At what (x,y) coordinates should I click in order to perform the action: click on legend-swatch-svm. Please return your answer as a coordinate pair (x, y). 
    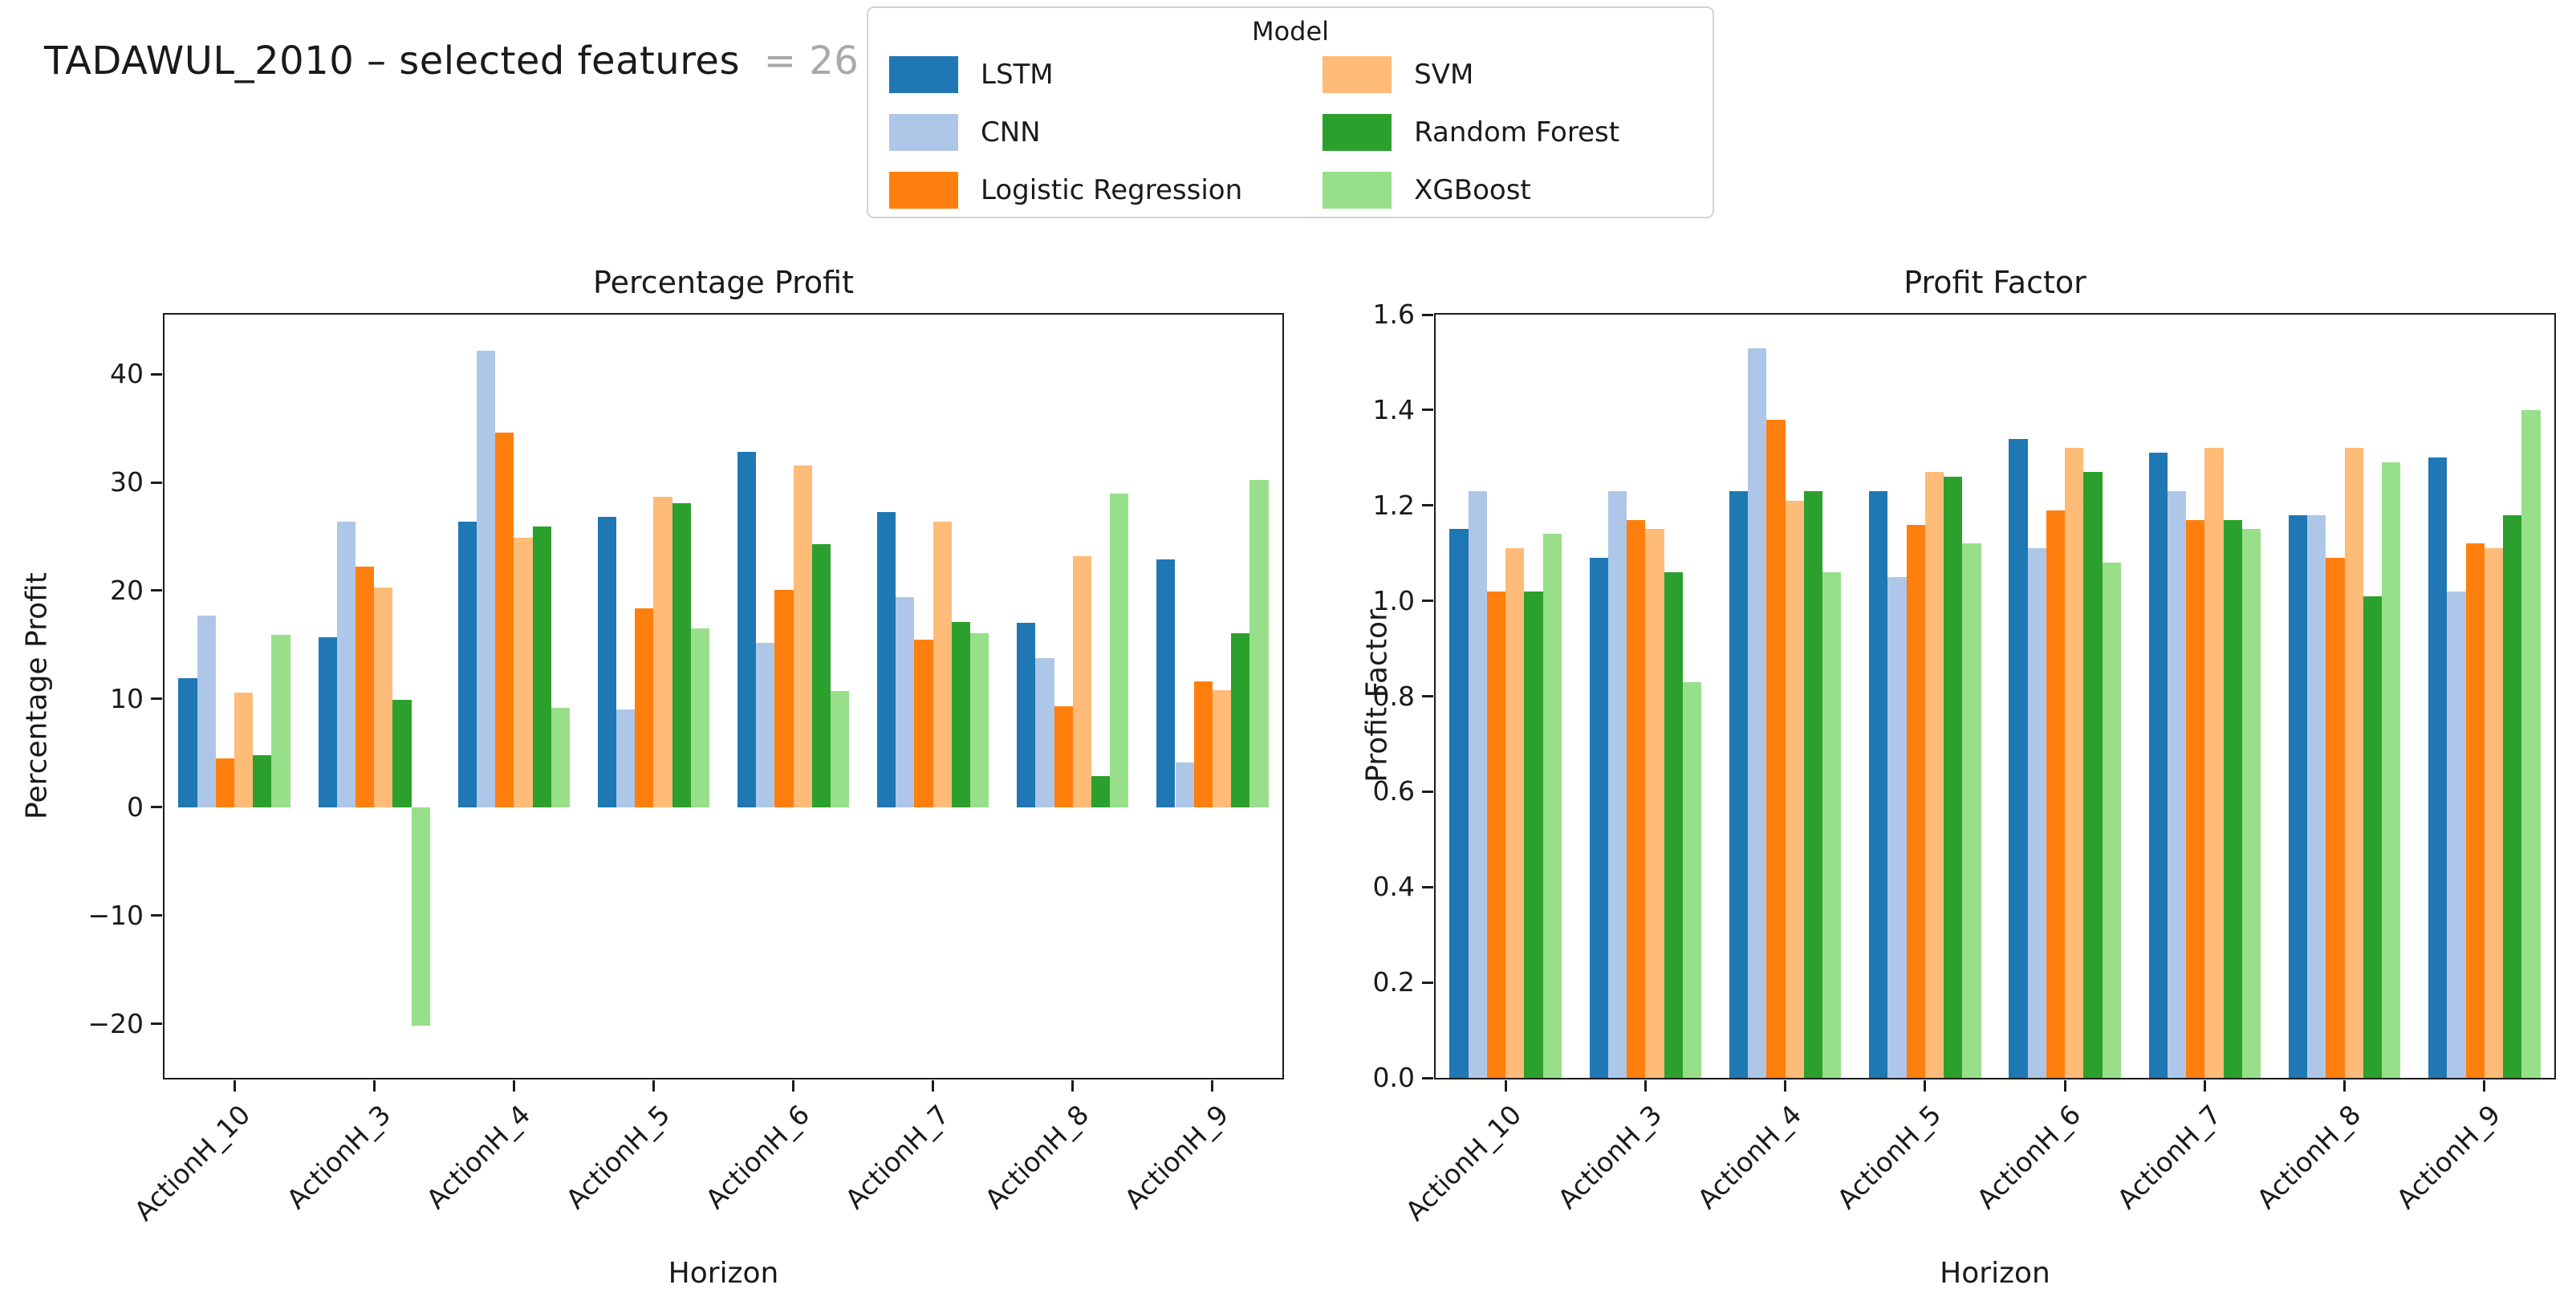
    Looking at the image, I should click on (1357, 74).